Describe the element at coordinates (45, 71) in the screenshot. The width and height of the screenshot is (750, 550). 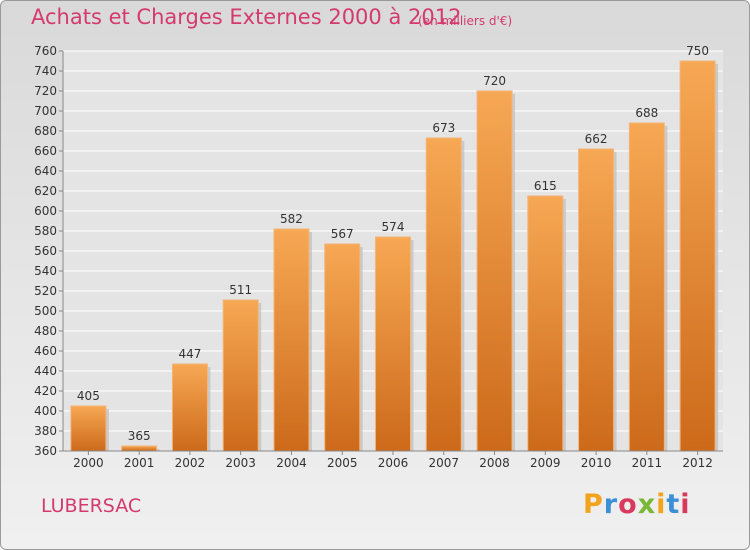
I see `y-tick-label: 740` at that location.